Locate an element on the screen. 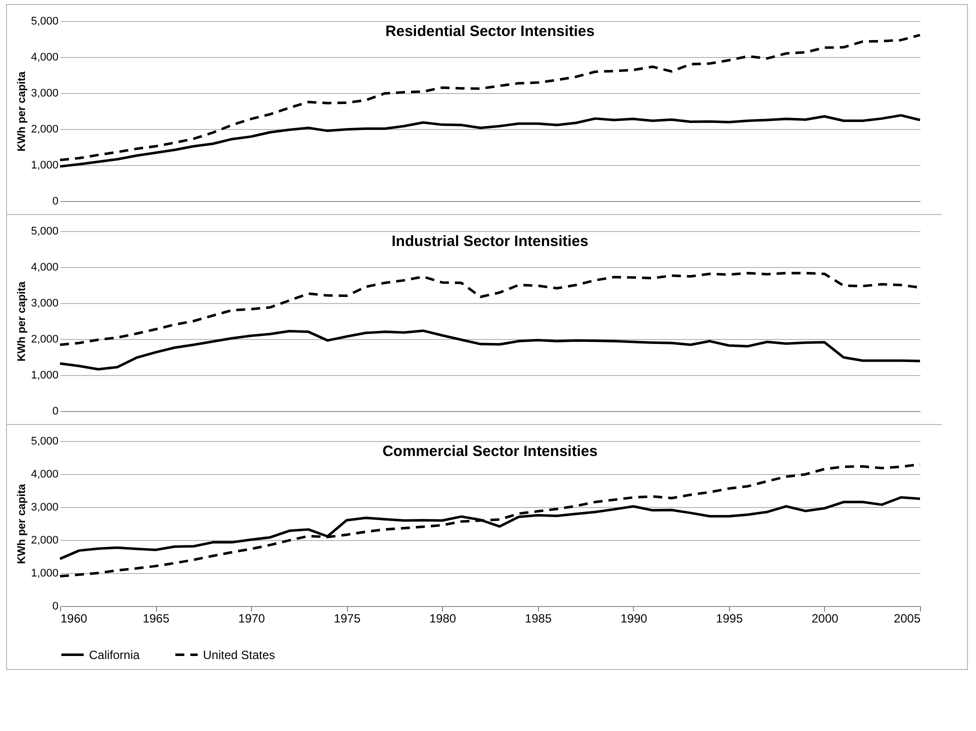 The image size is (976, 731). x-tick-label: 2000 is located at coordinates (825, 619).